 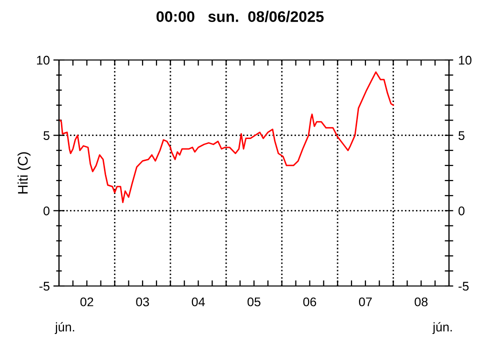 I want to click on y-tick-label: 0, so click(x=47, y=211).